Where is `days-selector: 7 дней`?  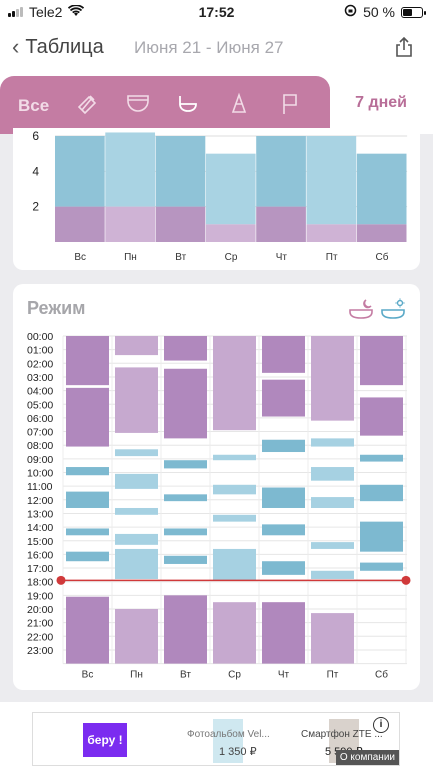 days-selector: 7 дней is located at coordinates (381, 102).